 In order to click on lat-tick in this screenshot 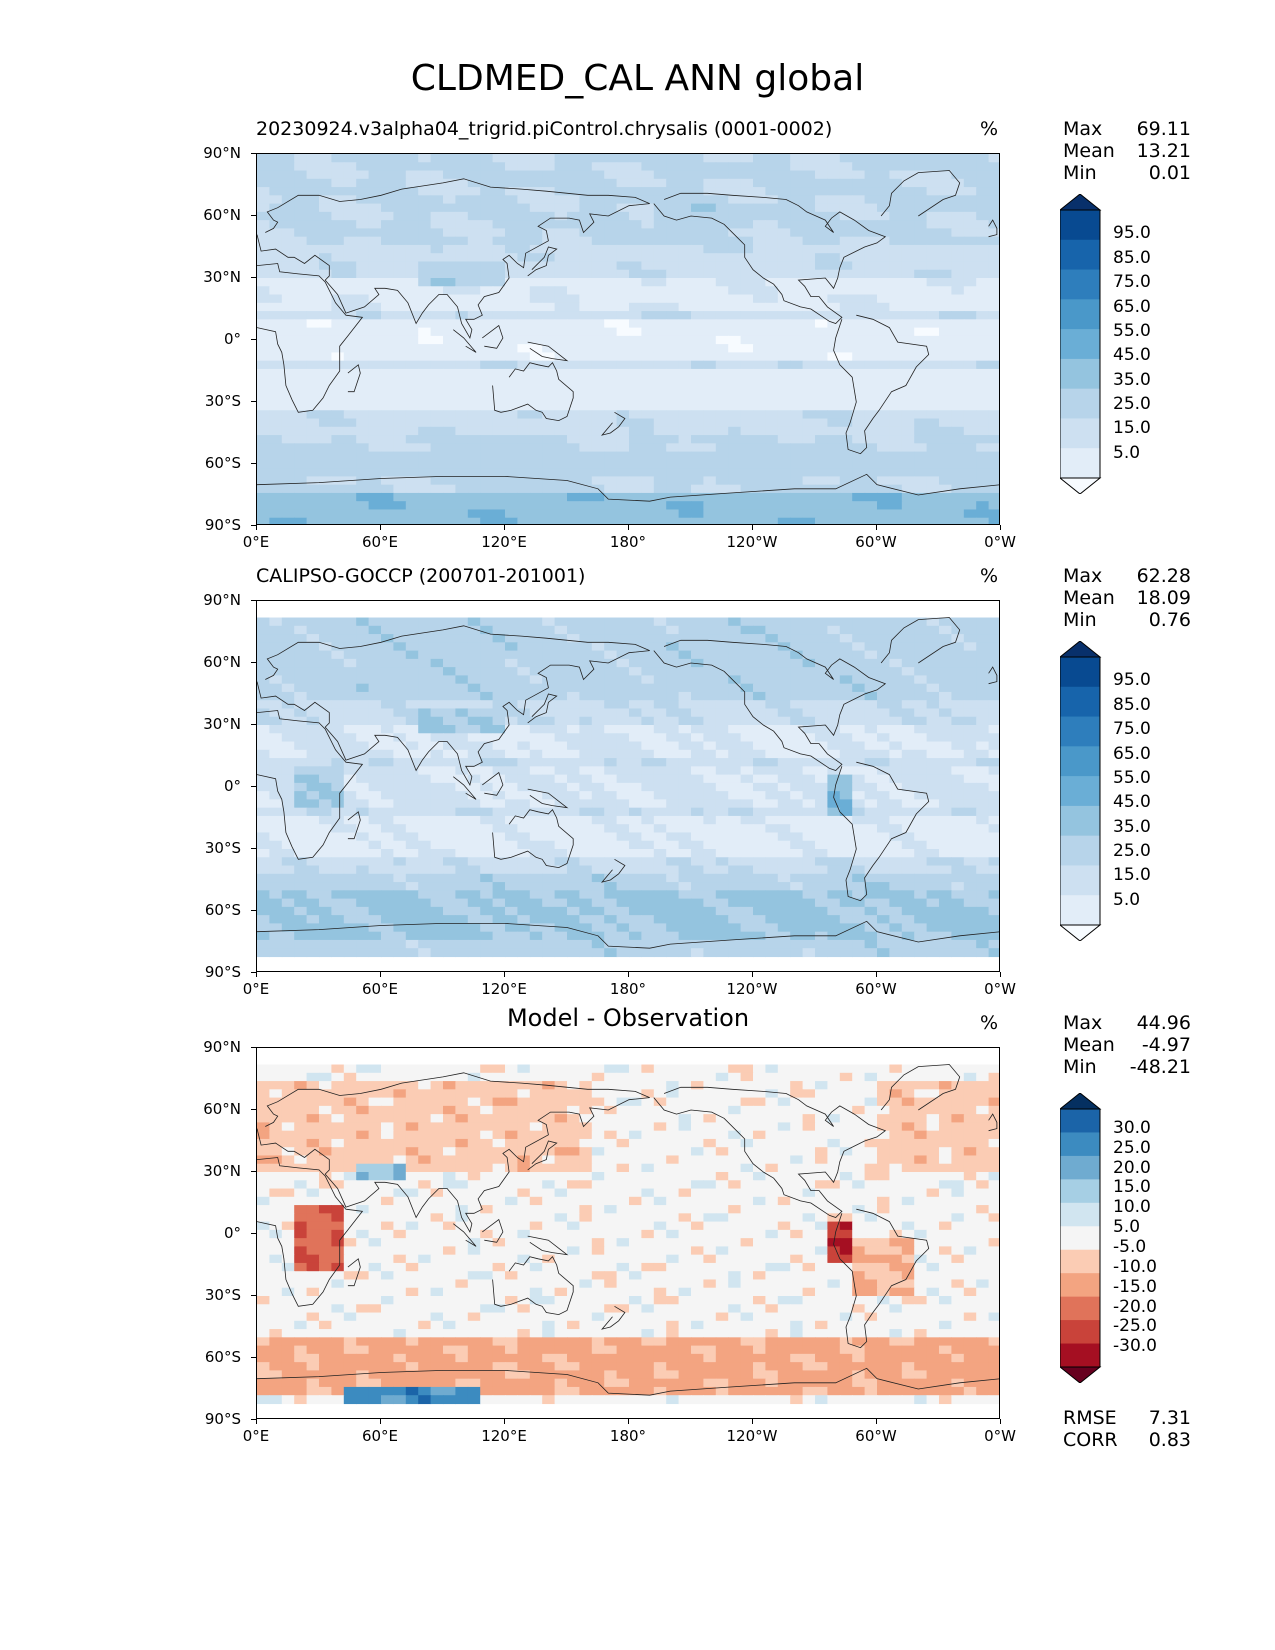, I will do `click(253, 464)`.